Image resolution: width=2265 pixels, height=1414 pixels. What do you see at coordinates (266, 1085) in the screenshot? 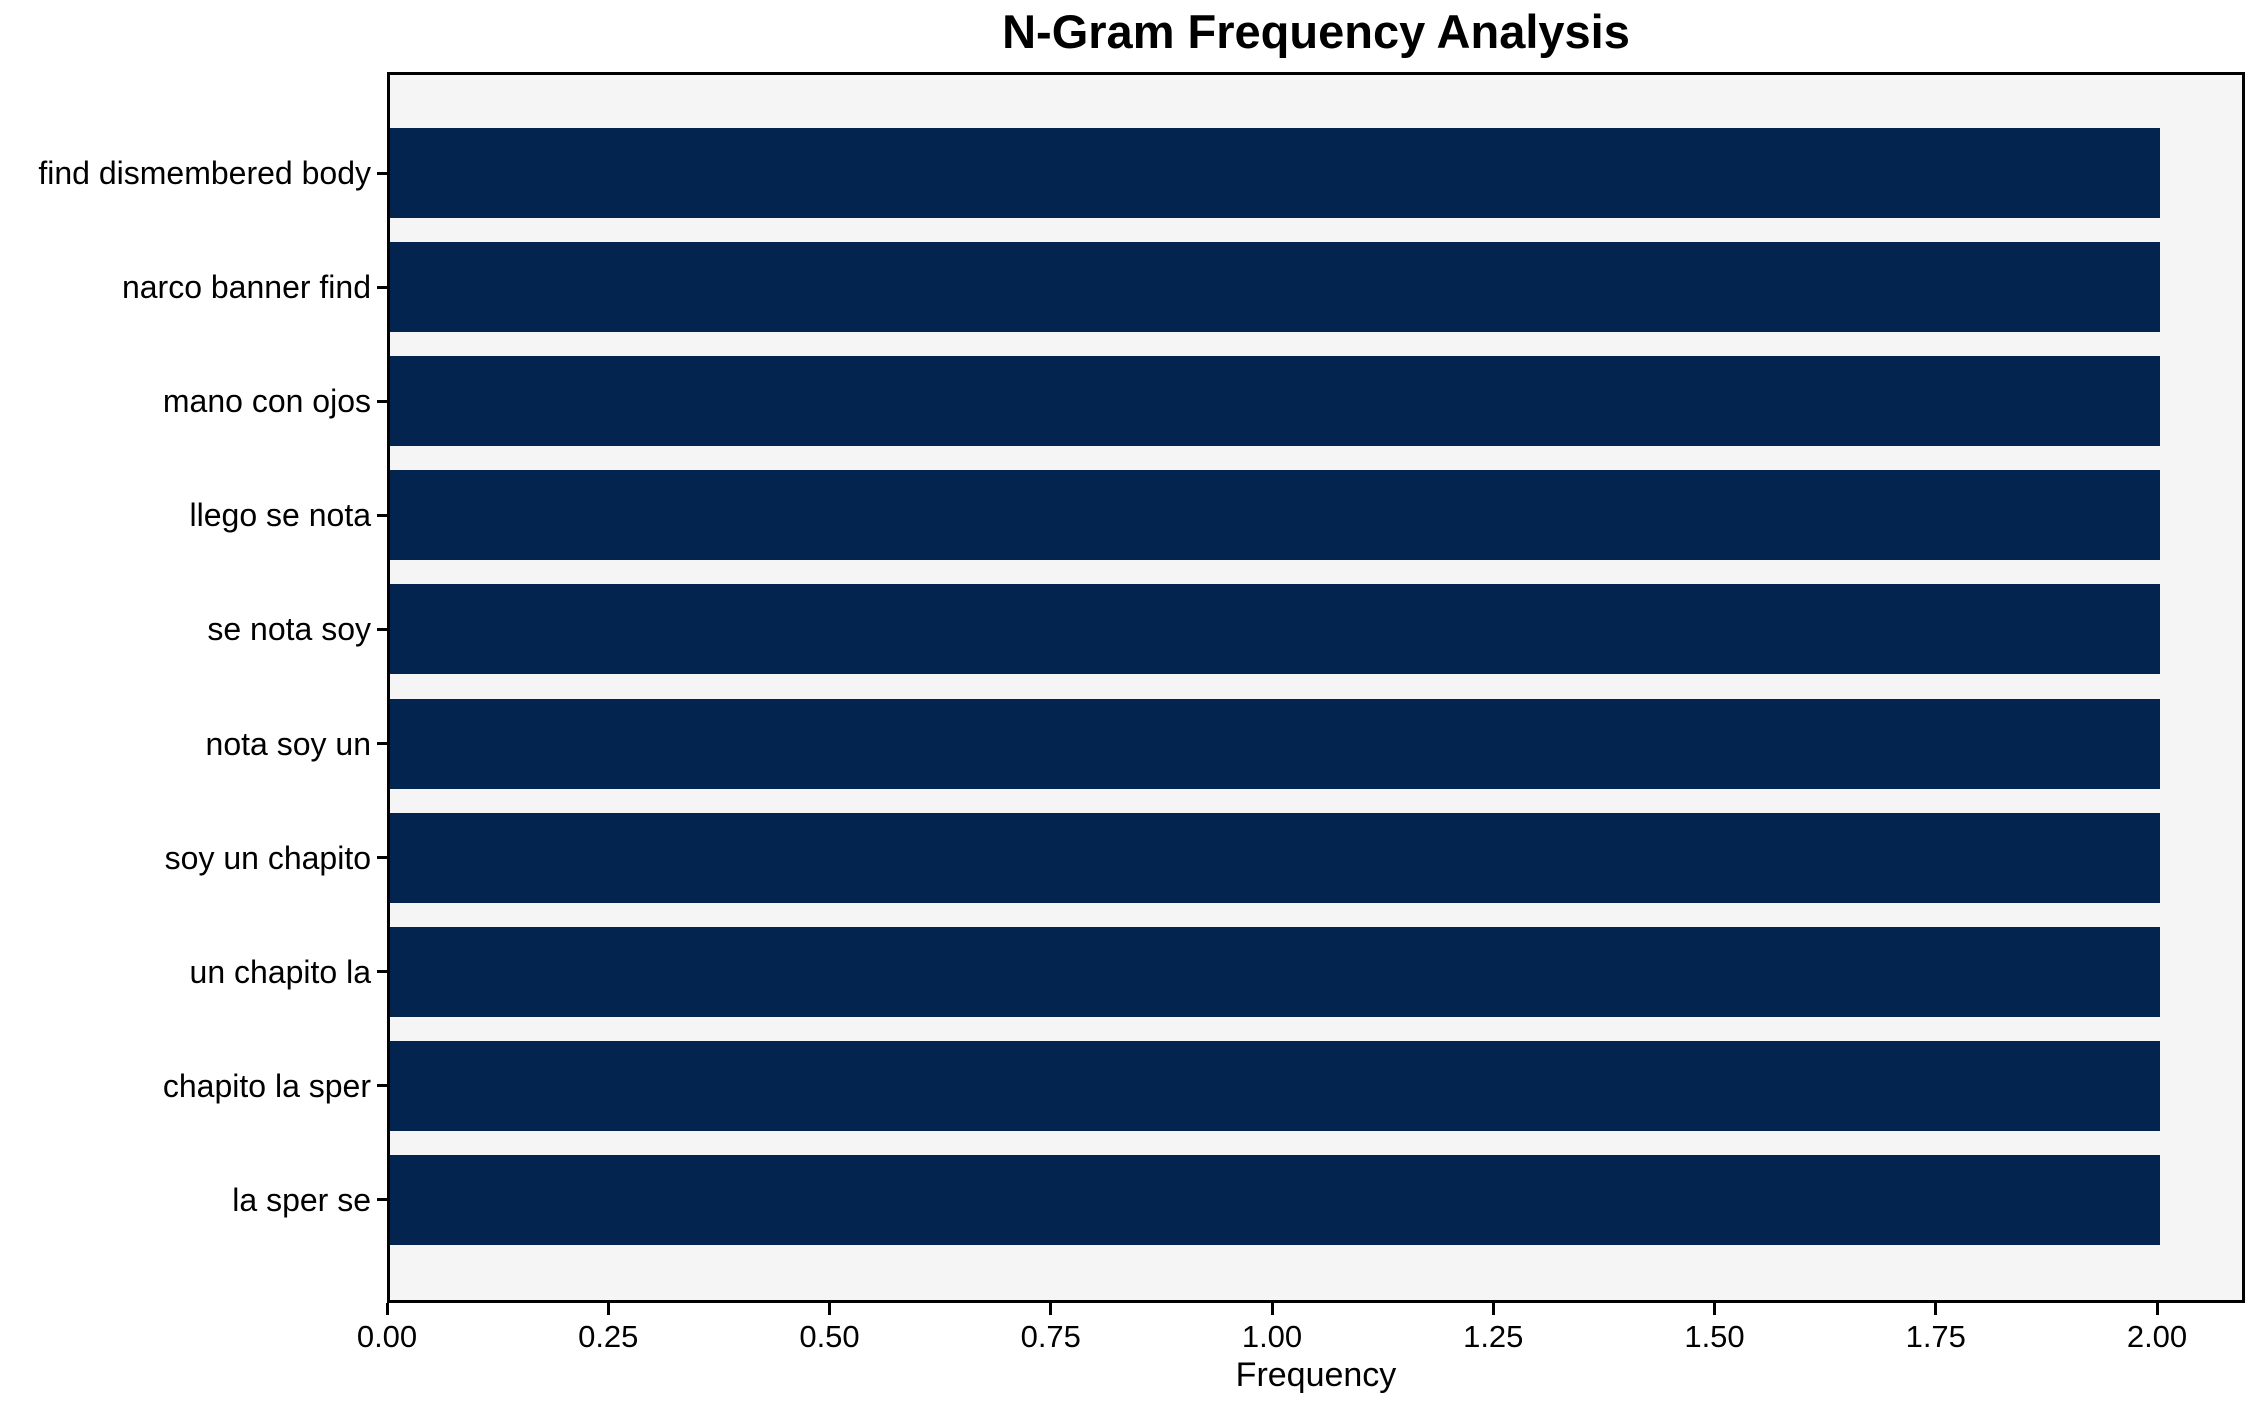
I see `y-tick-label: chapito la sper` at bounding box center [266, 1085].